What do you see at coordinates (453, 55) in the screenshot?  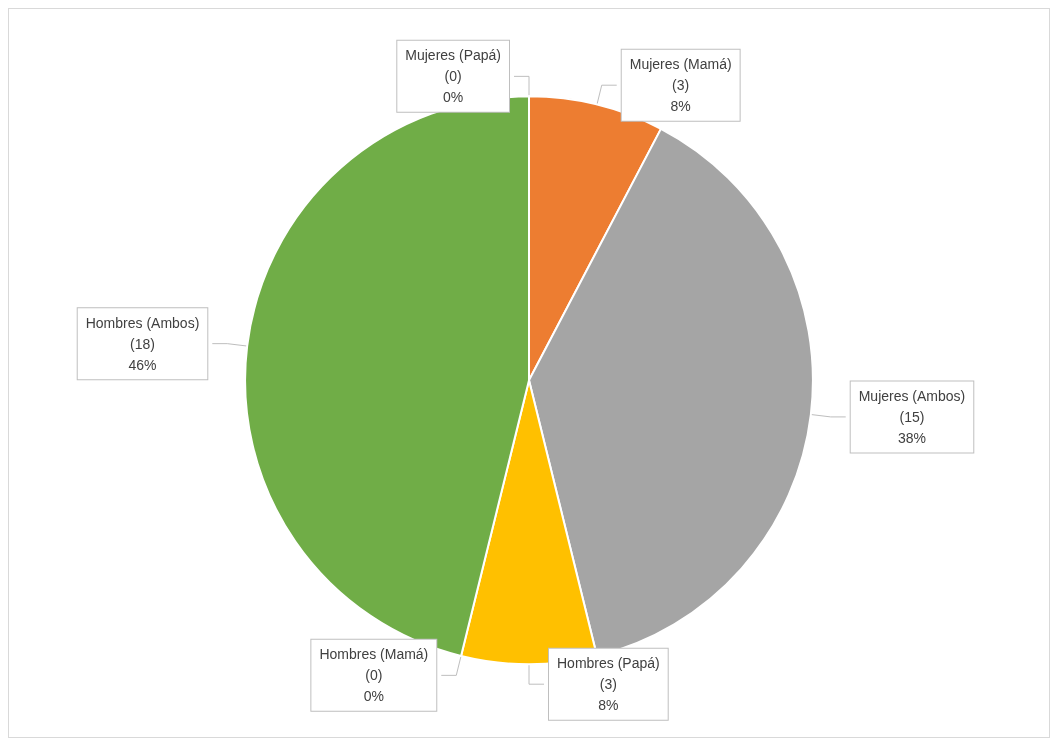 I see `category-label: Mujeres (Papá)` at bounding box center [453, 55].